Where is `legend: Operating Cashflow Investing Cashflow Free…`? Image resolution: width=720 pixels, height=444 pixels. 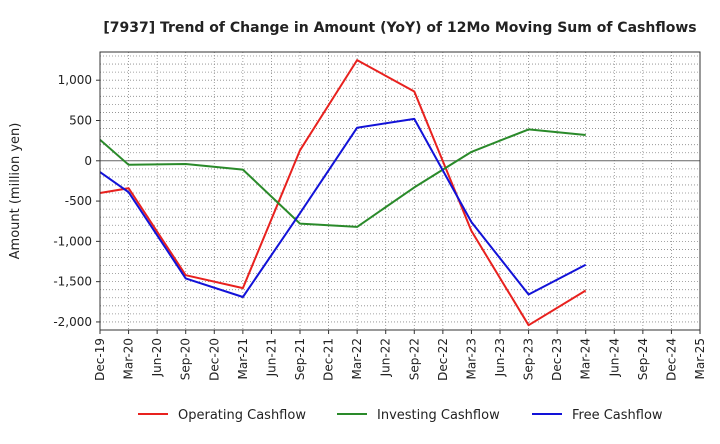 legend: Operating Cashflow Investing Cashflow Free… is located at coordinates (400, 415).